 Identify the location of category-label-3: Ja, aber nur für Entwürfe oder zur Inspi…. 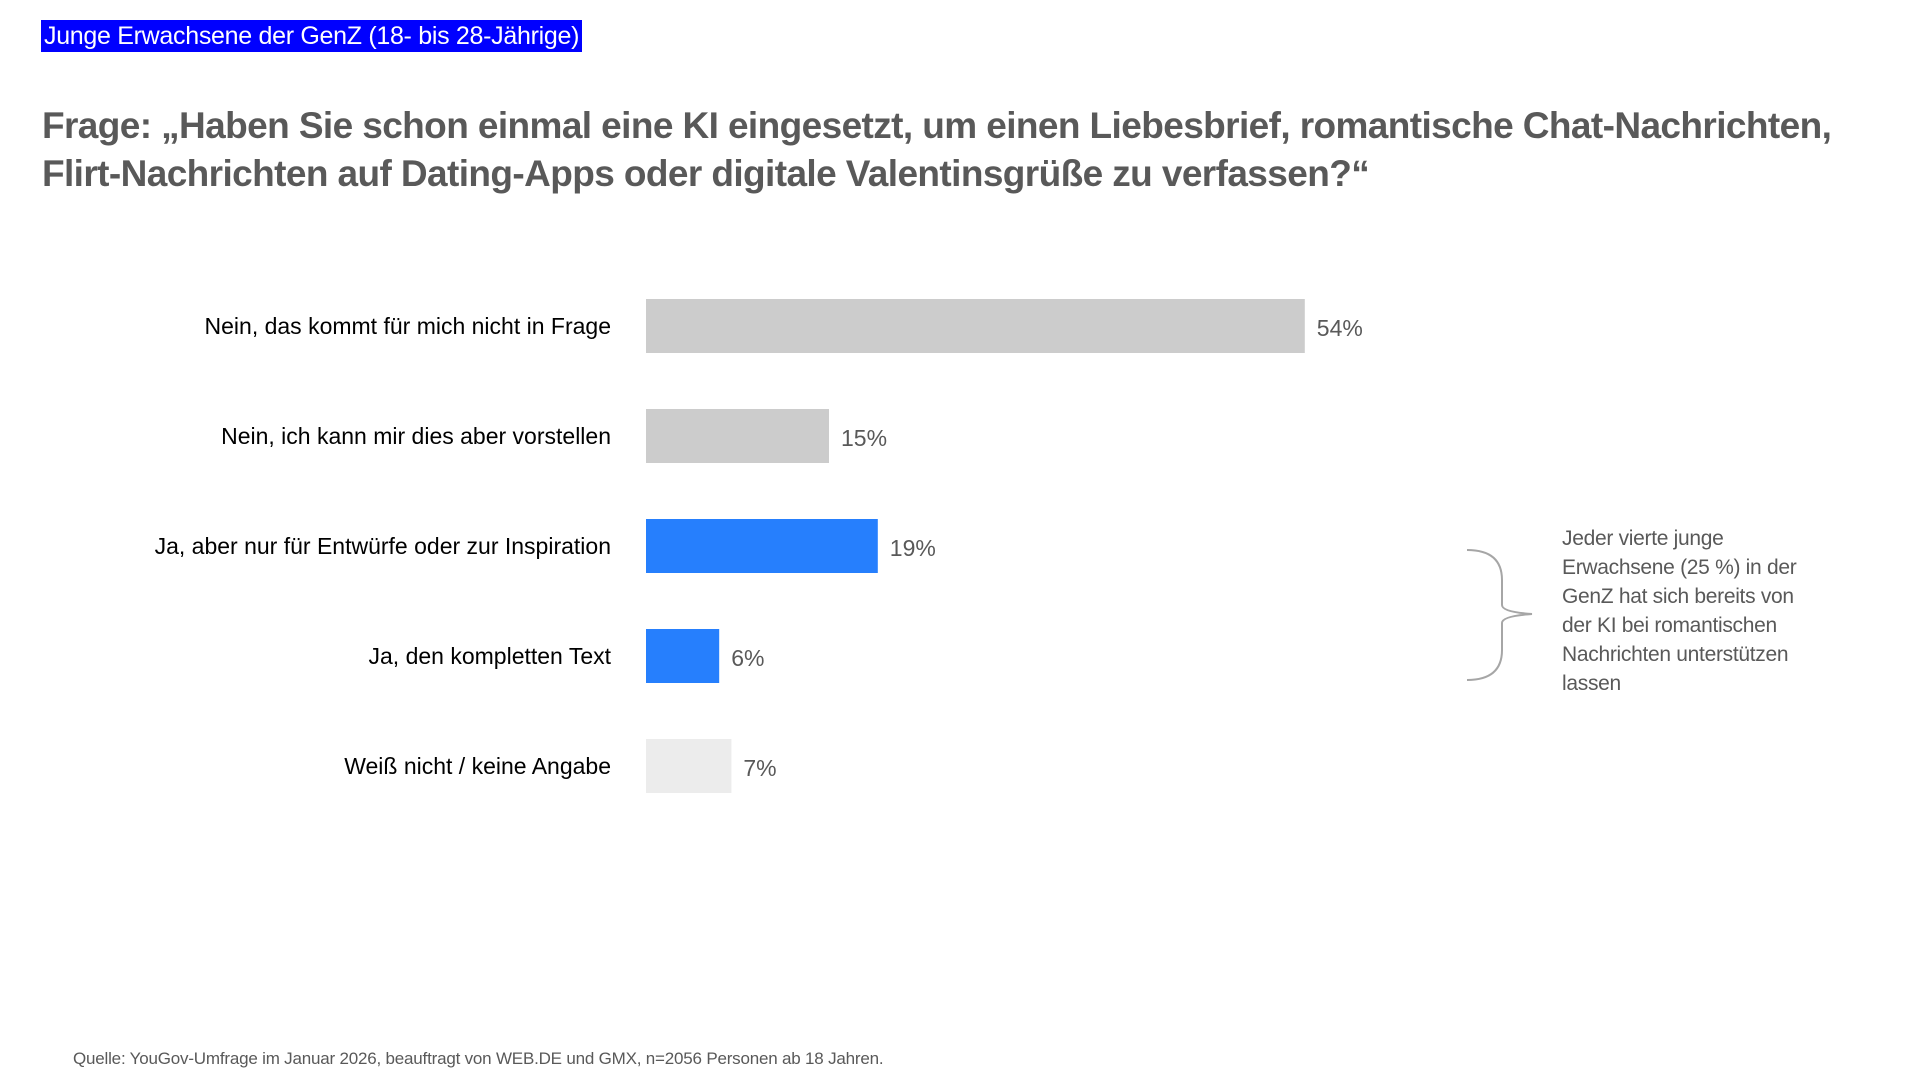
(383, 546).